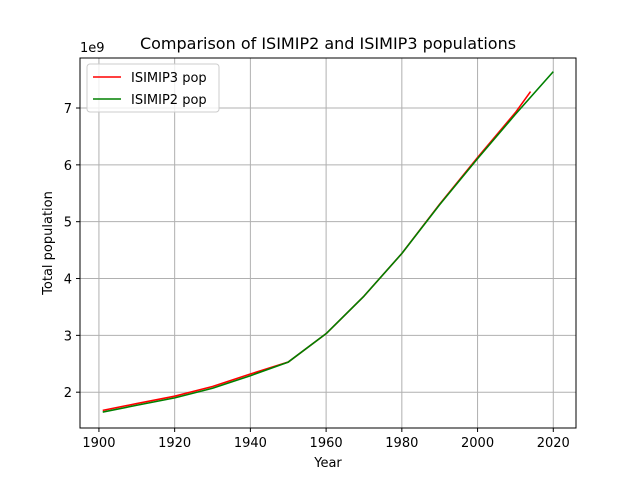 The height and width of the screenshot is (480, 640). What do you see at coordinates (169, 78) in the screenshot?
I see `legend-label: ISIMIP3 pop` at bounding box center [169, 78].